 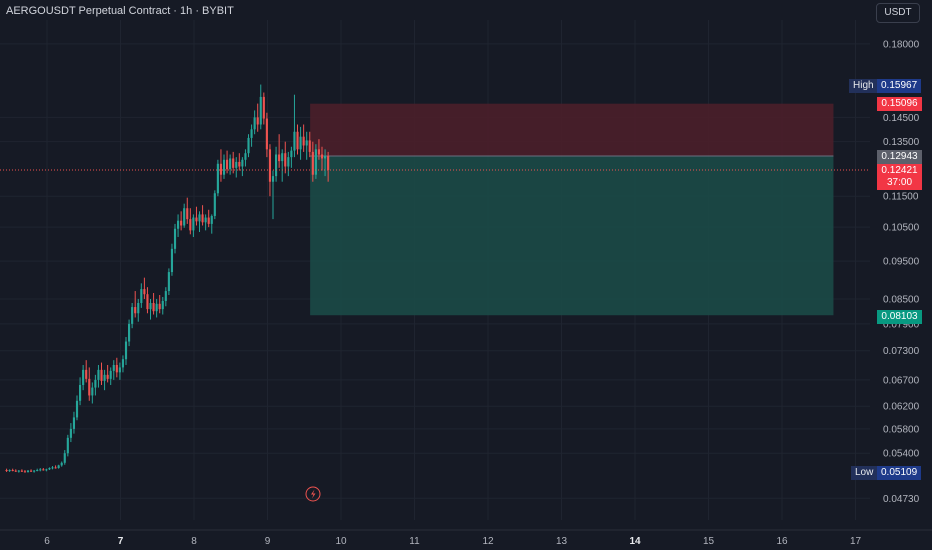 I want to click on x-tick-label: 16, so click(x=782, y=541).